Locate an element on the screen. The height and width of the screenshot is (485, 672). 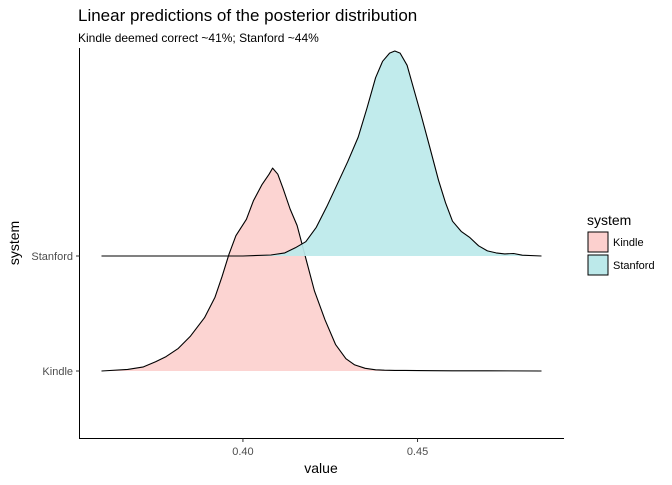
legend-label-kindle: Kindle is located at coordinates (628, 243).